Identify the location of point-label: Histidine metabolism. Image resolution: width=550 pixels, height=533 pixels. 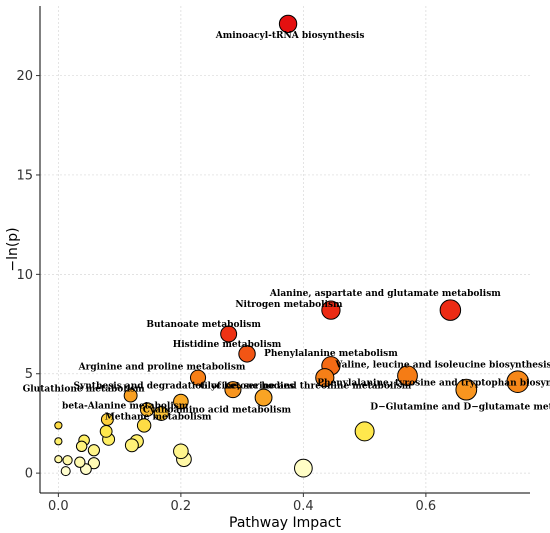
(227, 345).